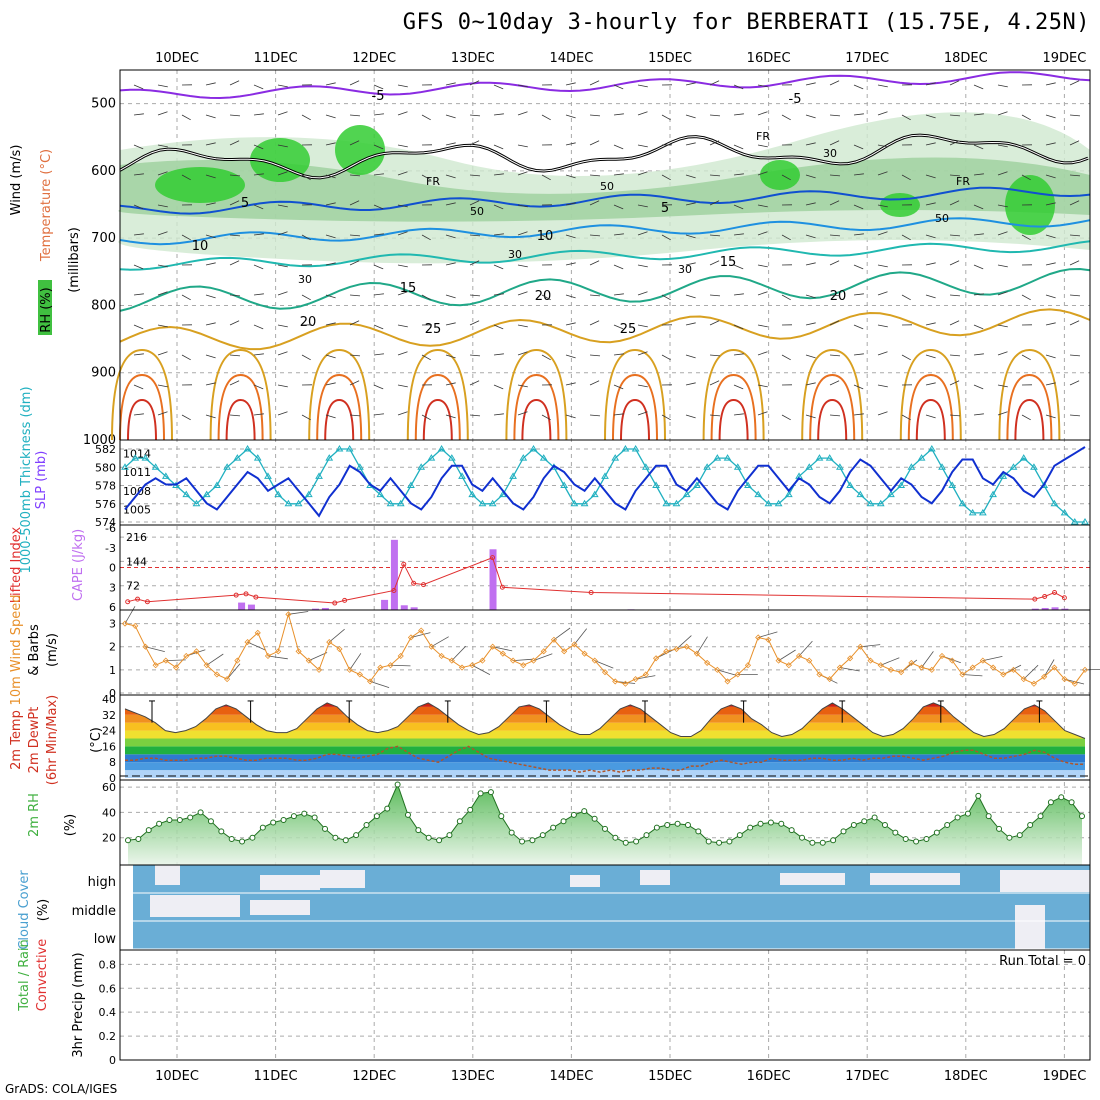 Image resolution: width=1100 pixels, height=1100 pixels. I want to click on cloud-gap, so click(280, 907).